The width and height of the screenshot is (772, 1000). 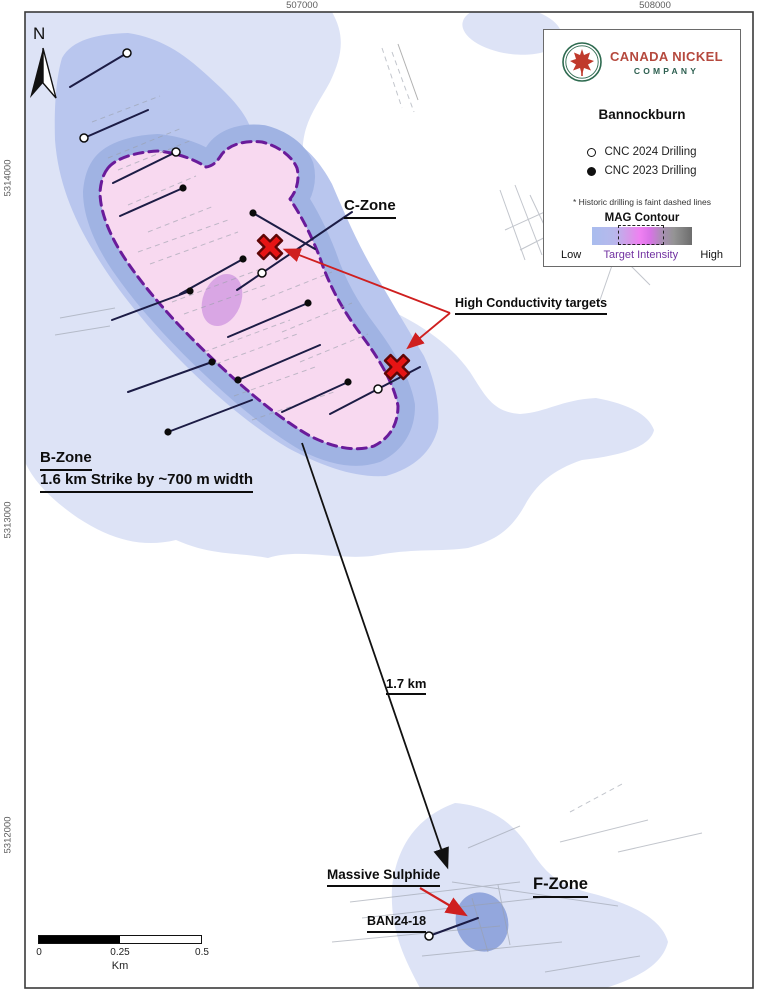 I want to click on north-arrow-icon, so click(x=43, y=73).